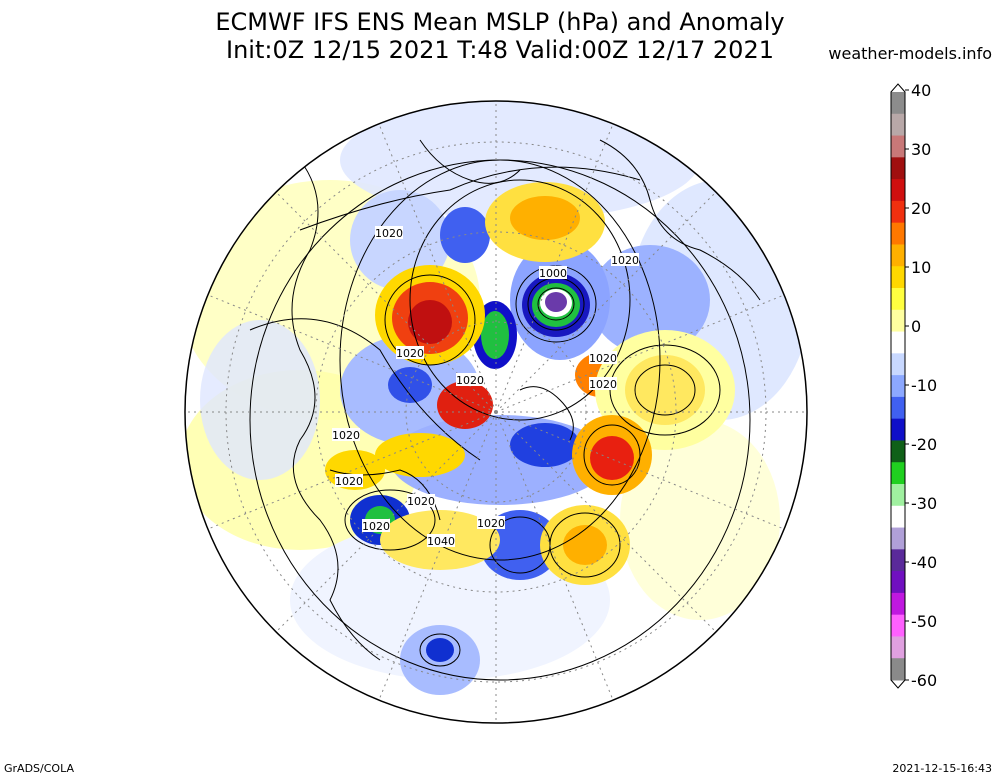 The width and height of the screenshot is (1000, 779). Describe the element at coordinates (921, 267) in the screenshot. I see `colorbar-tick-label: 10` at that location.